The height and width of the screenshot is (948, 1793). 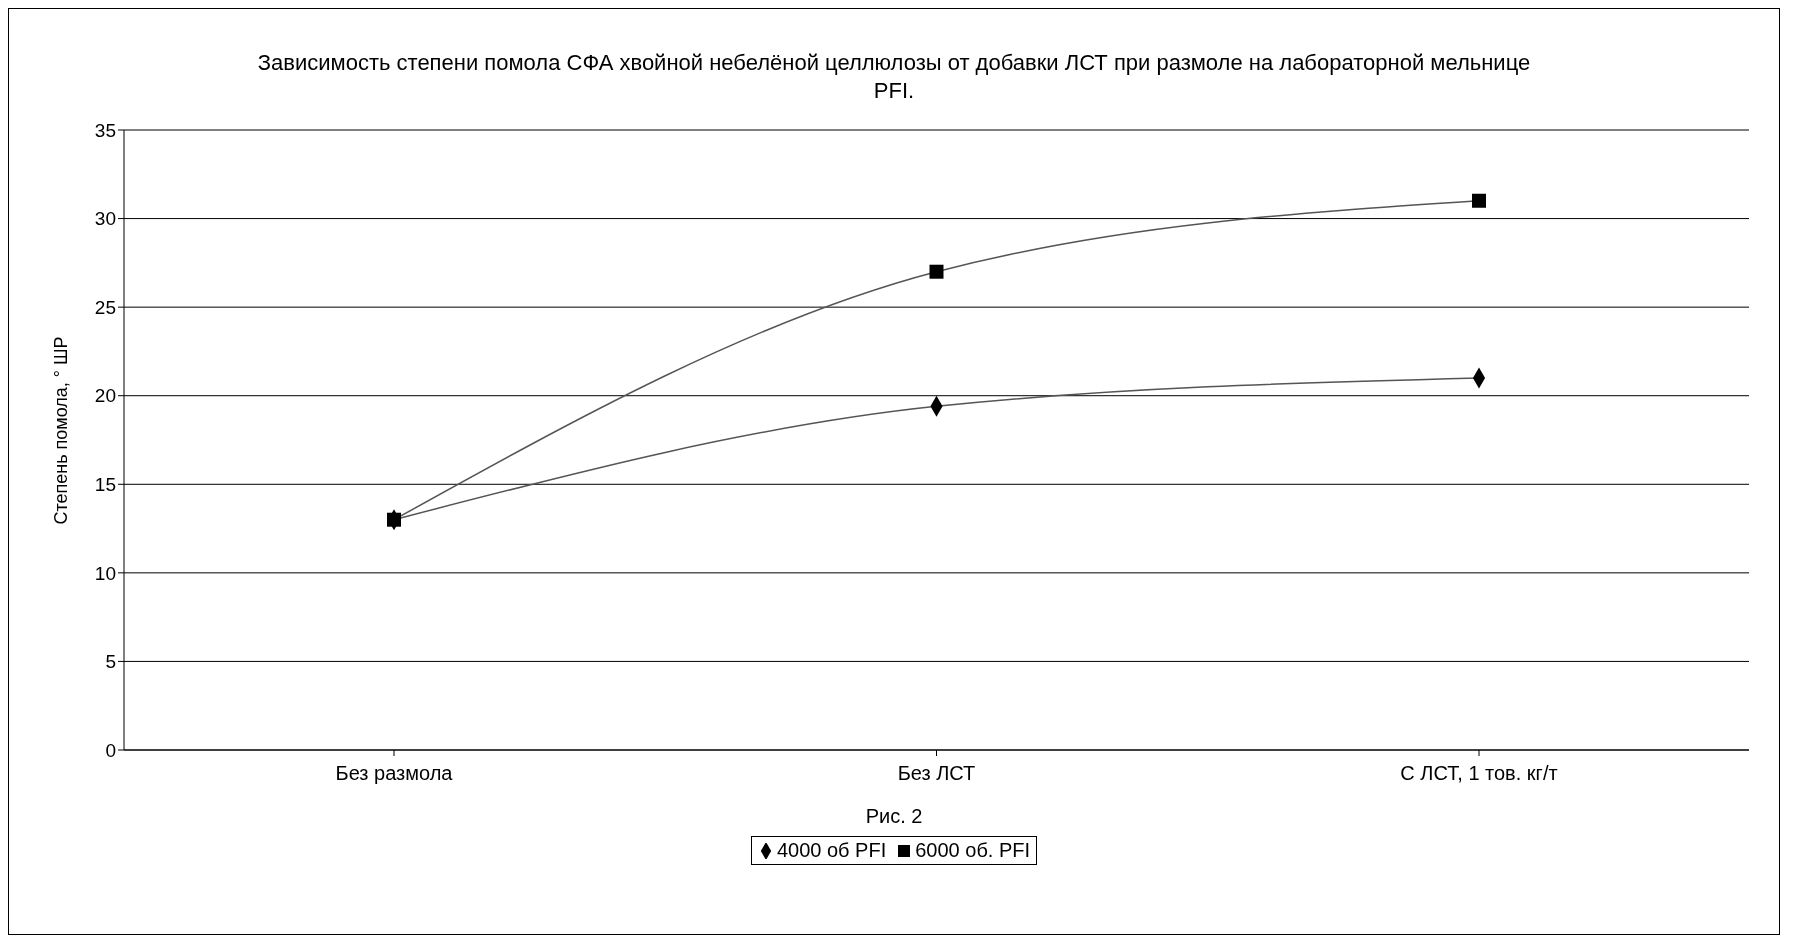 I want to click on legend-label: 4000 об PFI, so click(x=831, y=850).